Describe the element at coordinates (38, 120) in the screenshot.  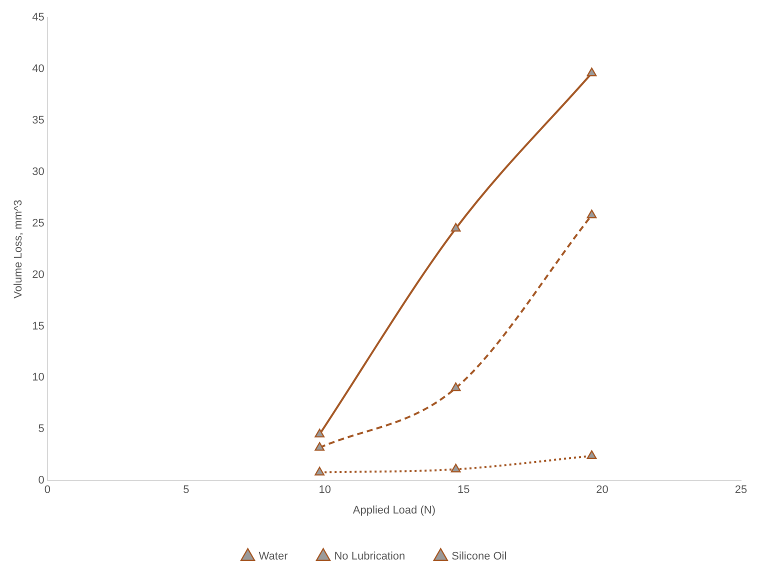
I see `y-tick-label: 35` at that location.